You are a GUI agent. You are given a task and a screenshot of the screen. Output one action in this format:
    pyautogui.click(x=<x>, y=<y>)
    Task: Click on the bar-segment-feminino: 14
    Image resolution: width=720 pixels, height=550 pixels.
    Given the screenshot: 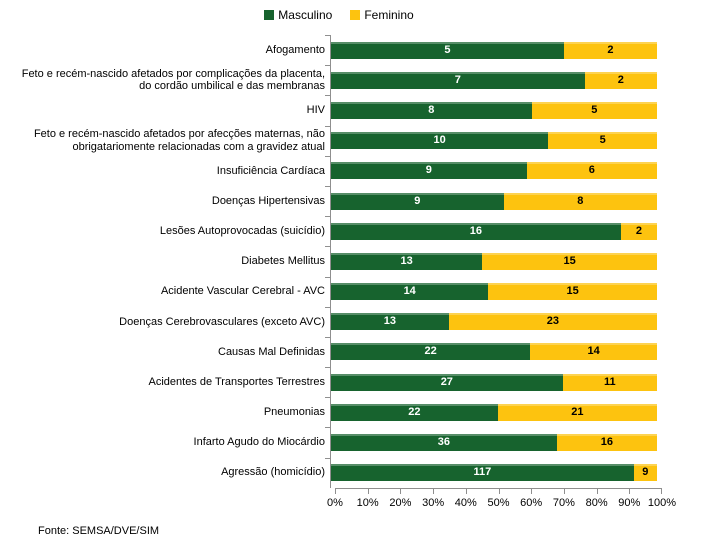 What is the action you would take?
    pyautogui.click(x=593, y=352)
    